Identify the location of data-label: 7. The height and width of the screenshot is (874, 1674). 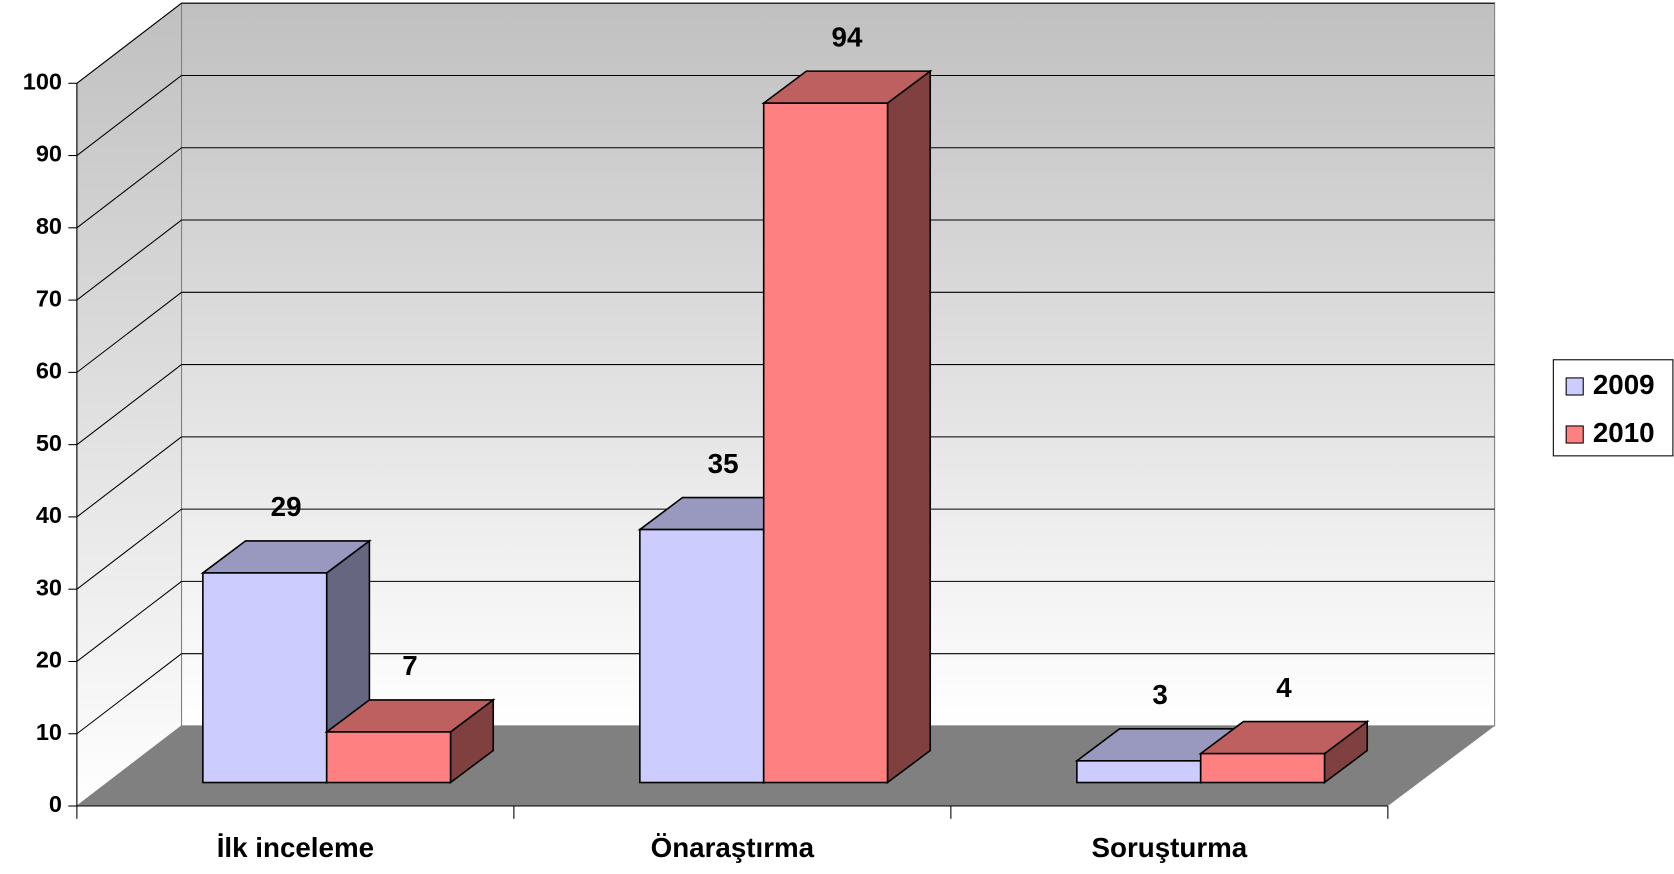
(409, 665).